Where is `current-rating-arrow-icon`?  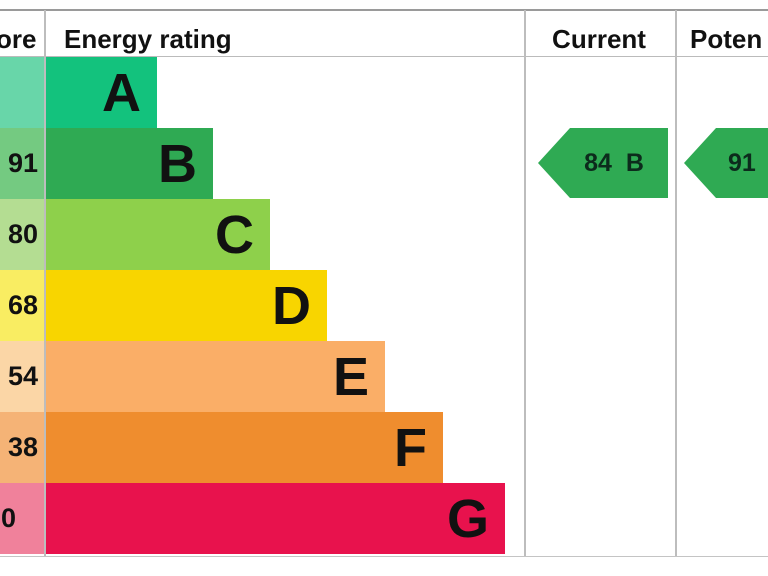 current-rating-arrow-icon is located at coordinates (603, 163).